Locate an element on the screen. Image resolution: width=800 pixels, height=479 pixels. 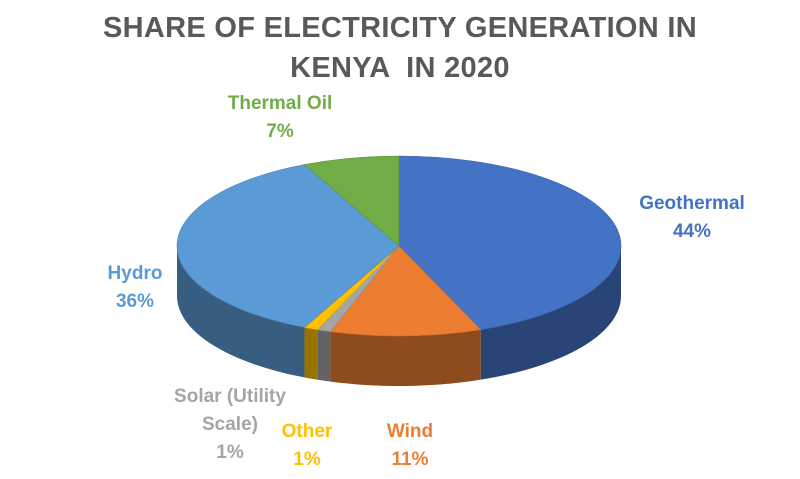
chart-title-line-2: KENYA IN 2020 is located at coordinates (400, 68).